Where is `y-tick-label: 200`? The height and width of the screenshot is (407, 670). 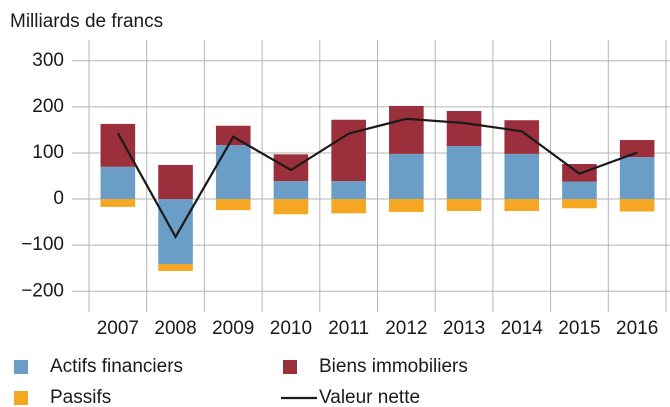
y-tick-label: 200 is located at coordinates (48, 106).